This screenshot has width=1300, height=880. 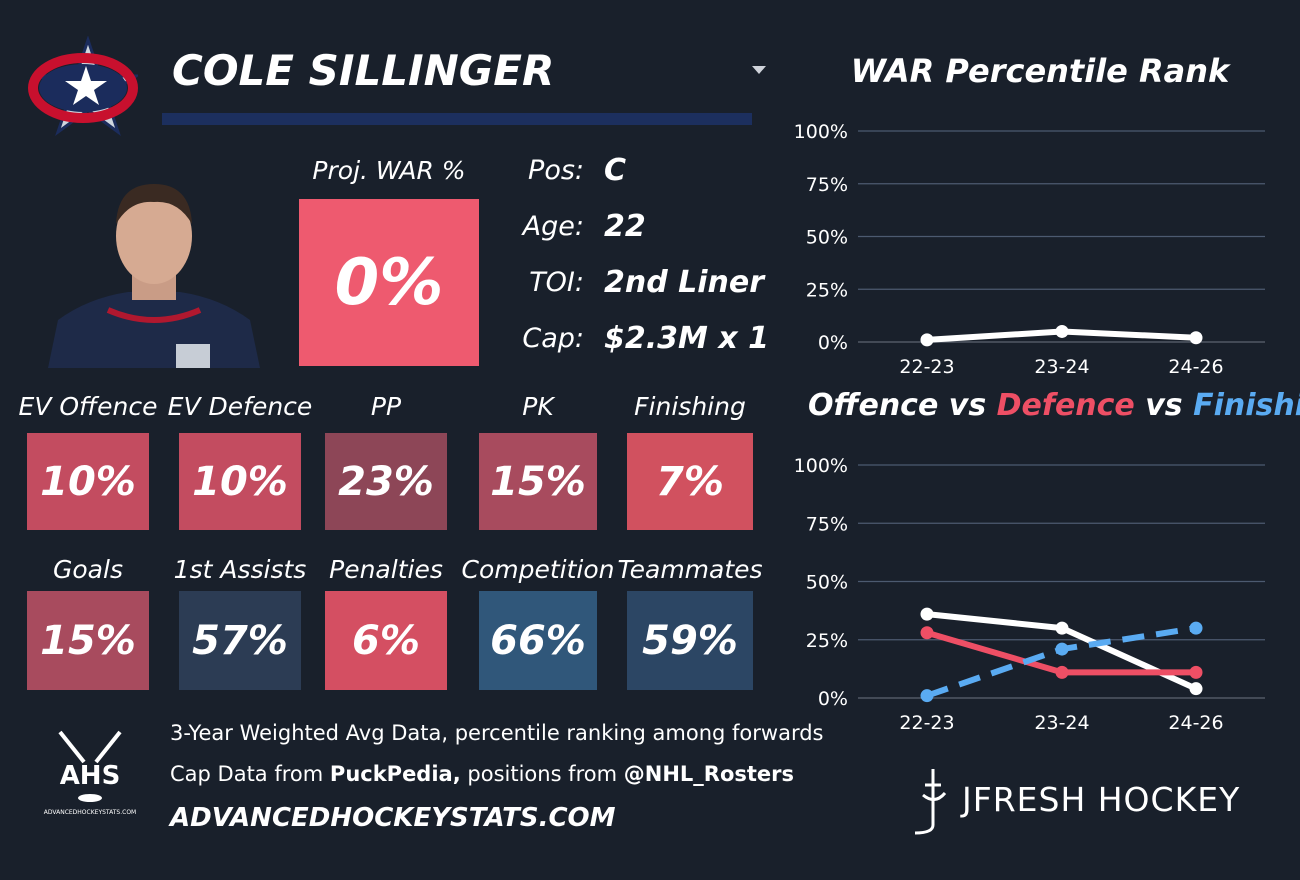 What do you see at coordinates (240, 640) in the screenshot?
I see `tile-value: 57%` at bounding box center [240, 640].